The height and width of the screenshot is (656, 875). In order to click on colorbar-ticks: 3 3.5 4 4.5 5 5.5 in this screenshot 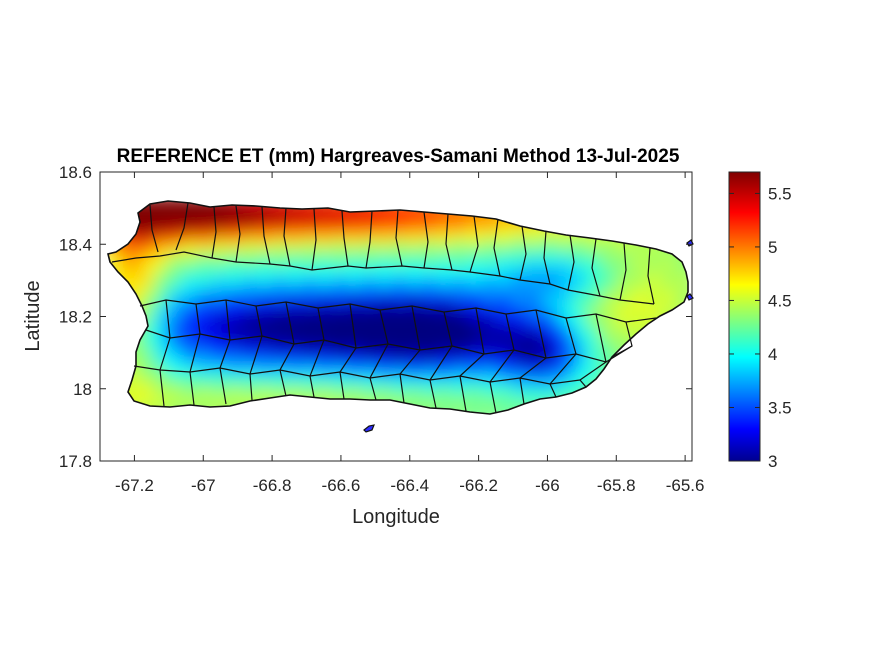, I will do `click(760, 327)`.